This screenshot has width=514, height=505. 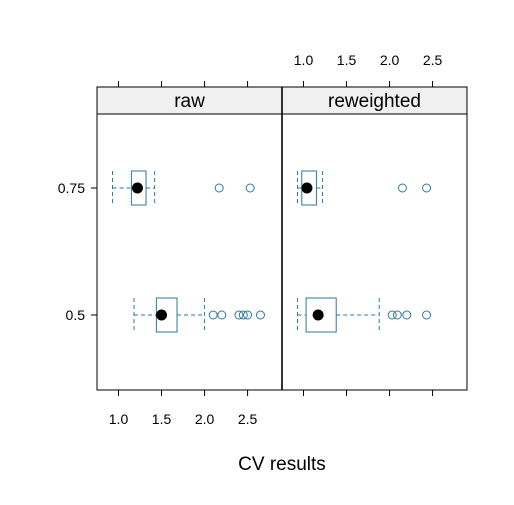 I want to click on x-axis-title: CV results, so click(x=282, y=464).